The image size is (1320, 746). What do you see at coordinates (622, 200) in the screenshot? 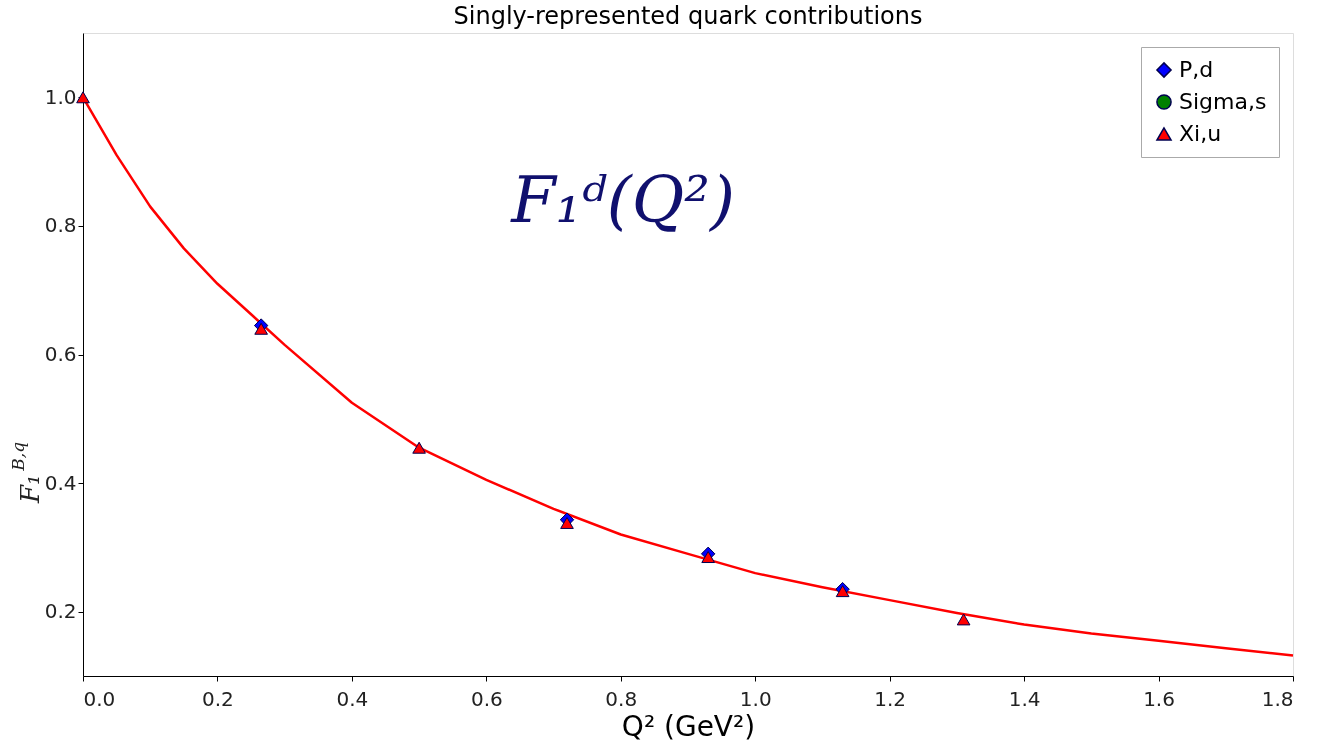
I see `annotation: F₁ᵈ(Q²)` at bounding box center [622, 200].